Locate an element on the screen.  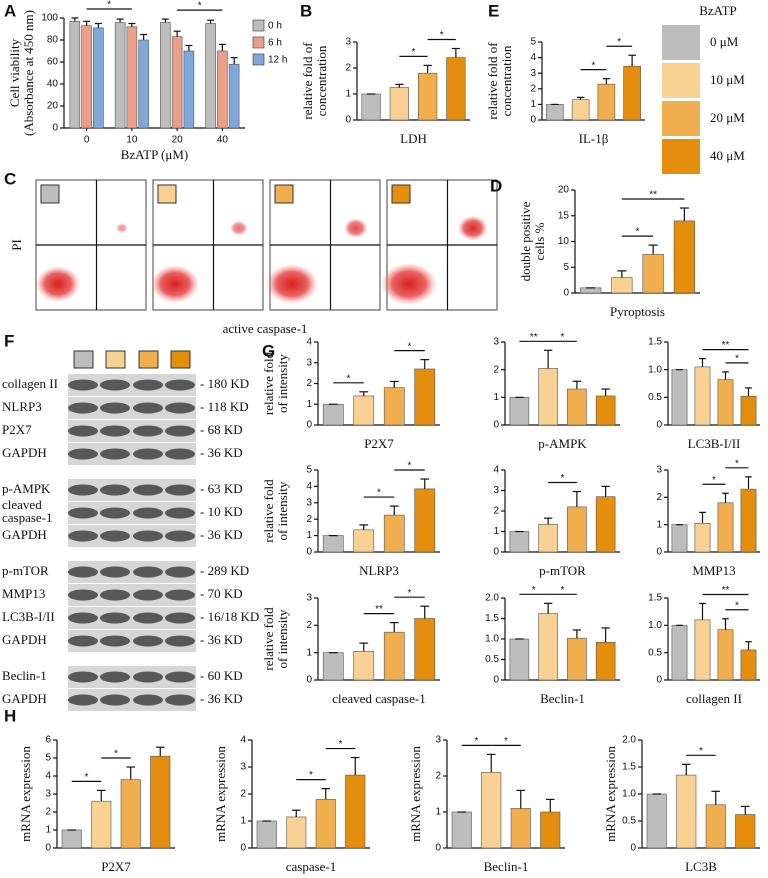
y-tick-label: 2.0 is located at coordinates (492, 598).